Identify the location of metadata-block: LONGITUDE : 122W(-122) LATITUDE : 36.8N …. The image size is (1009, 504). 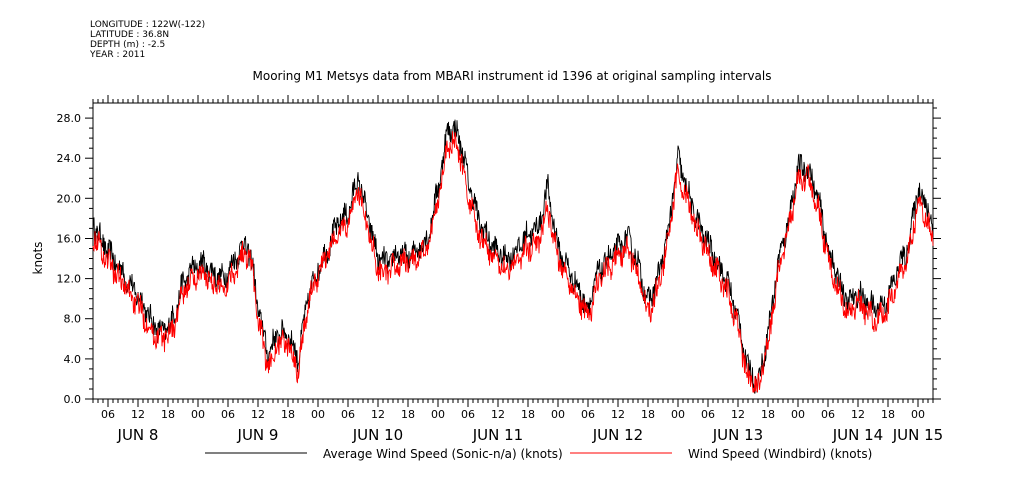
(147, 40).